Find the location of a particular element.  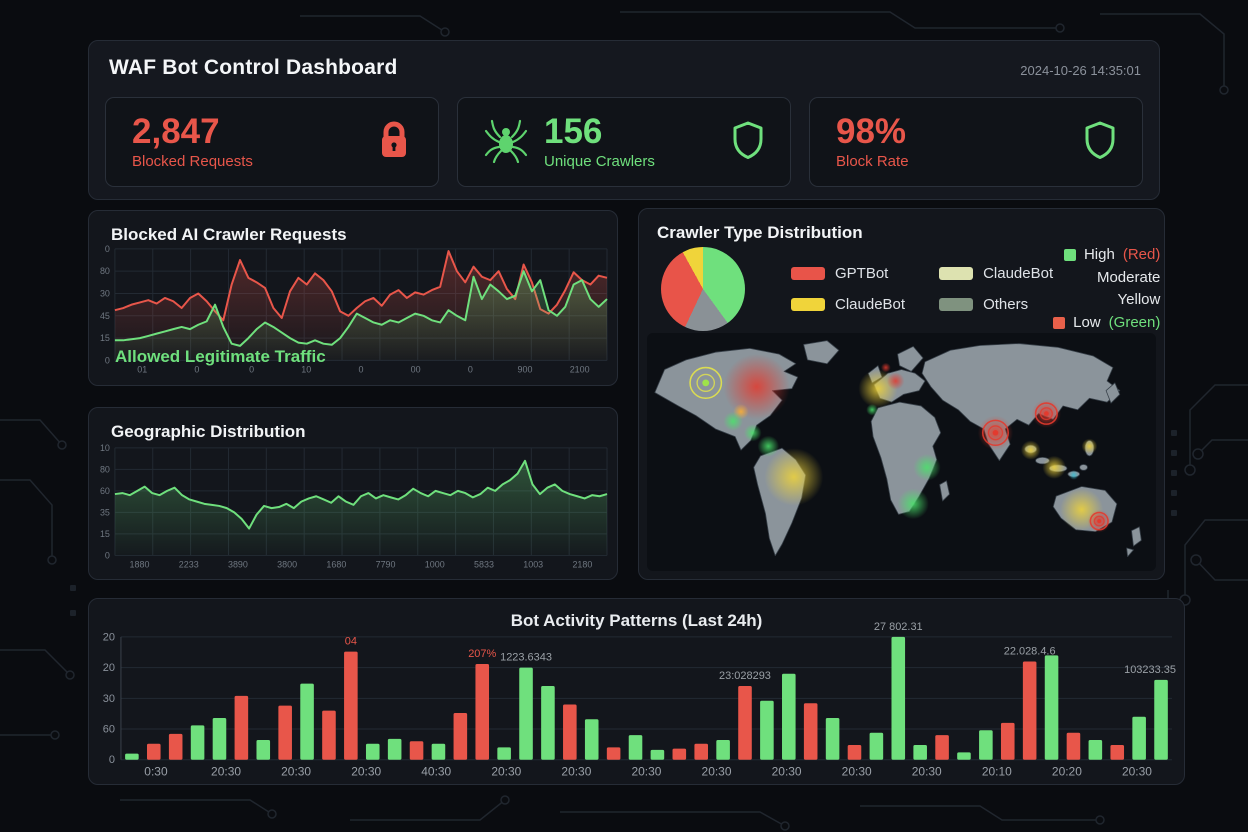

svg-text: 2233 is located at coordinates (189, 564).